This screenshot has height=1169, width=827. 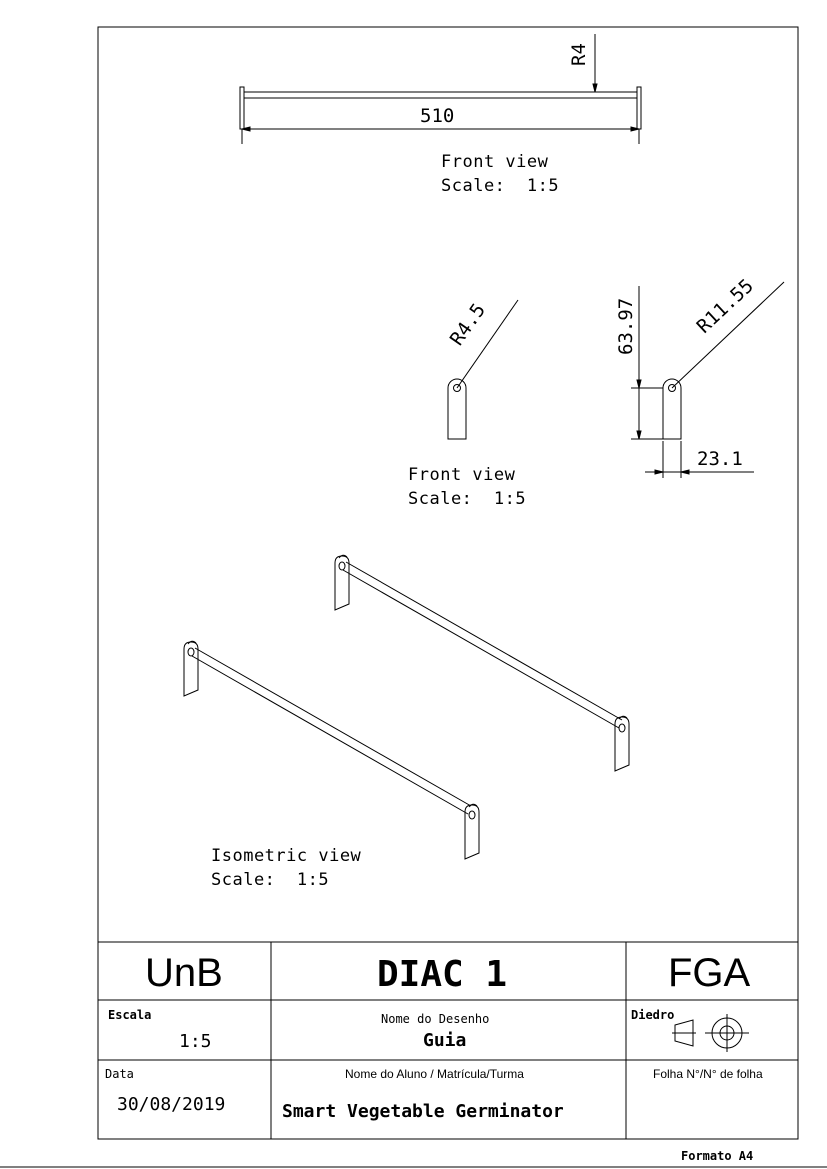 I want to click on dim-length-510: 510, so click(x=437, y=116).